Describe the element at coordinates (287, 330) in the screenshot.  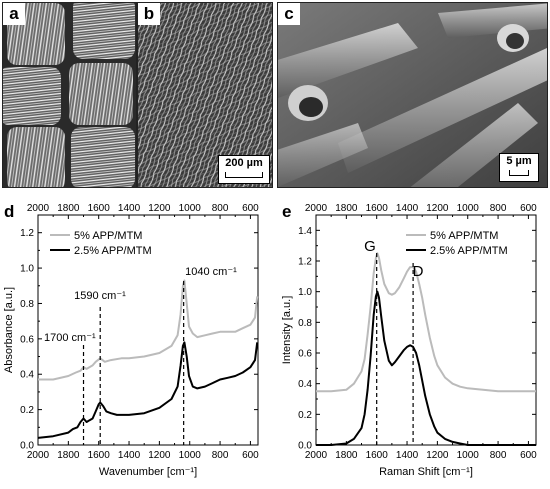
I see `y-axis-label: Intensity [a.u.]` at that location.